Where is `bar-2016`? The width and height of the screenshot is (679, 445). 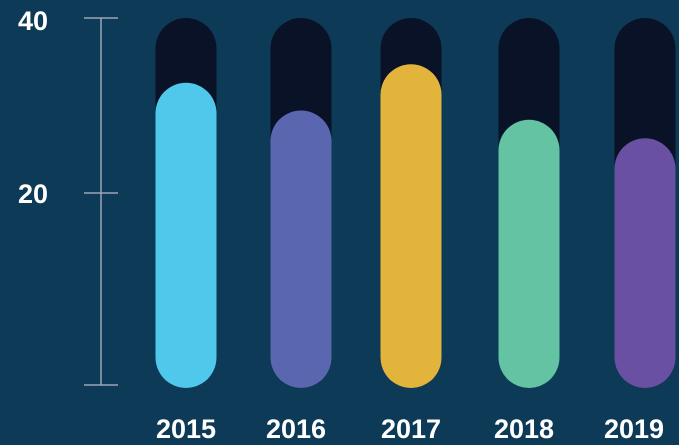 bar-2016 is located at coordinates (301, 249).